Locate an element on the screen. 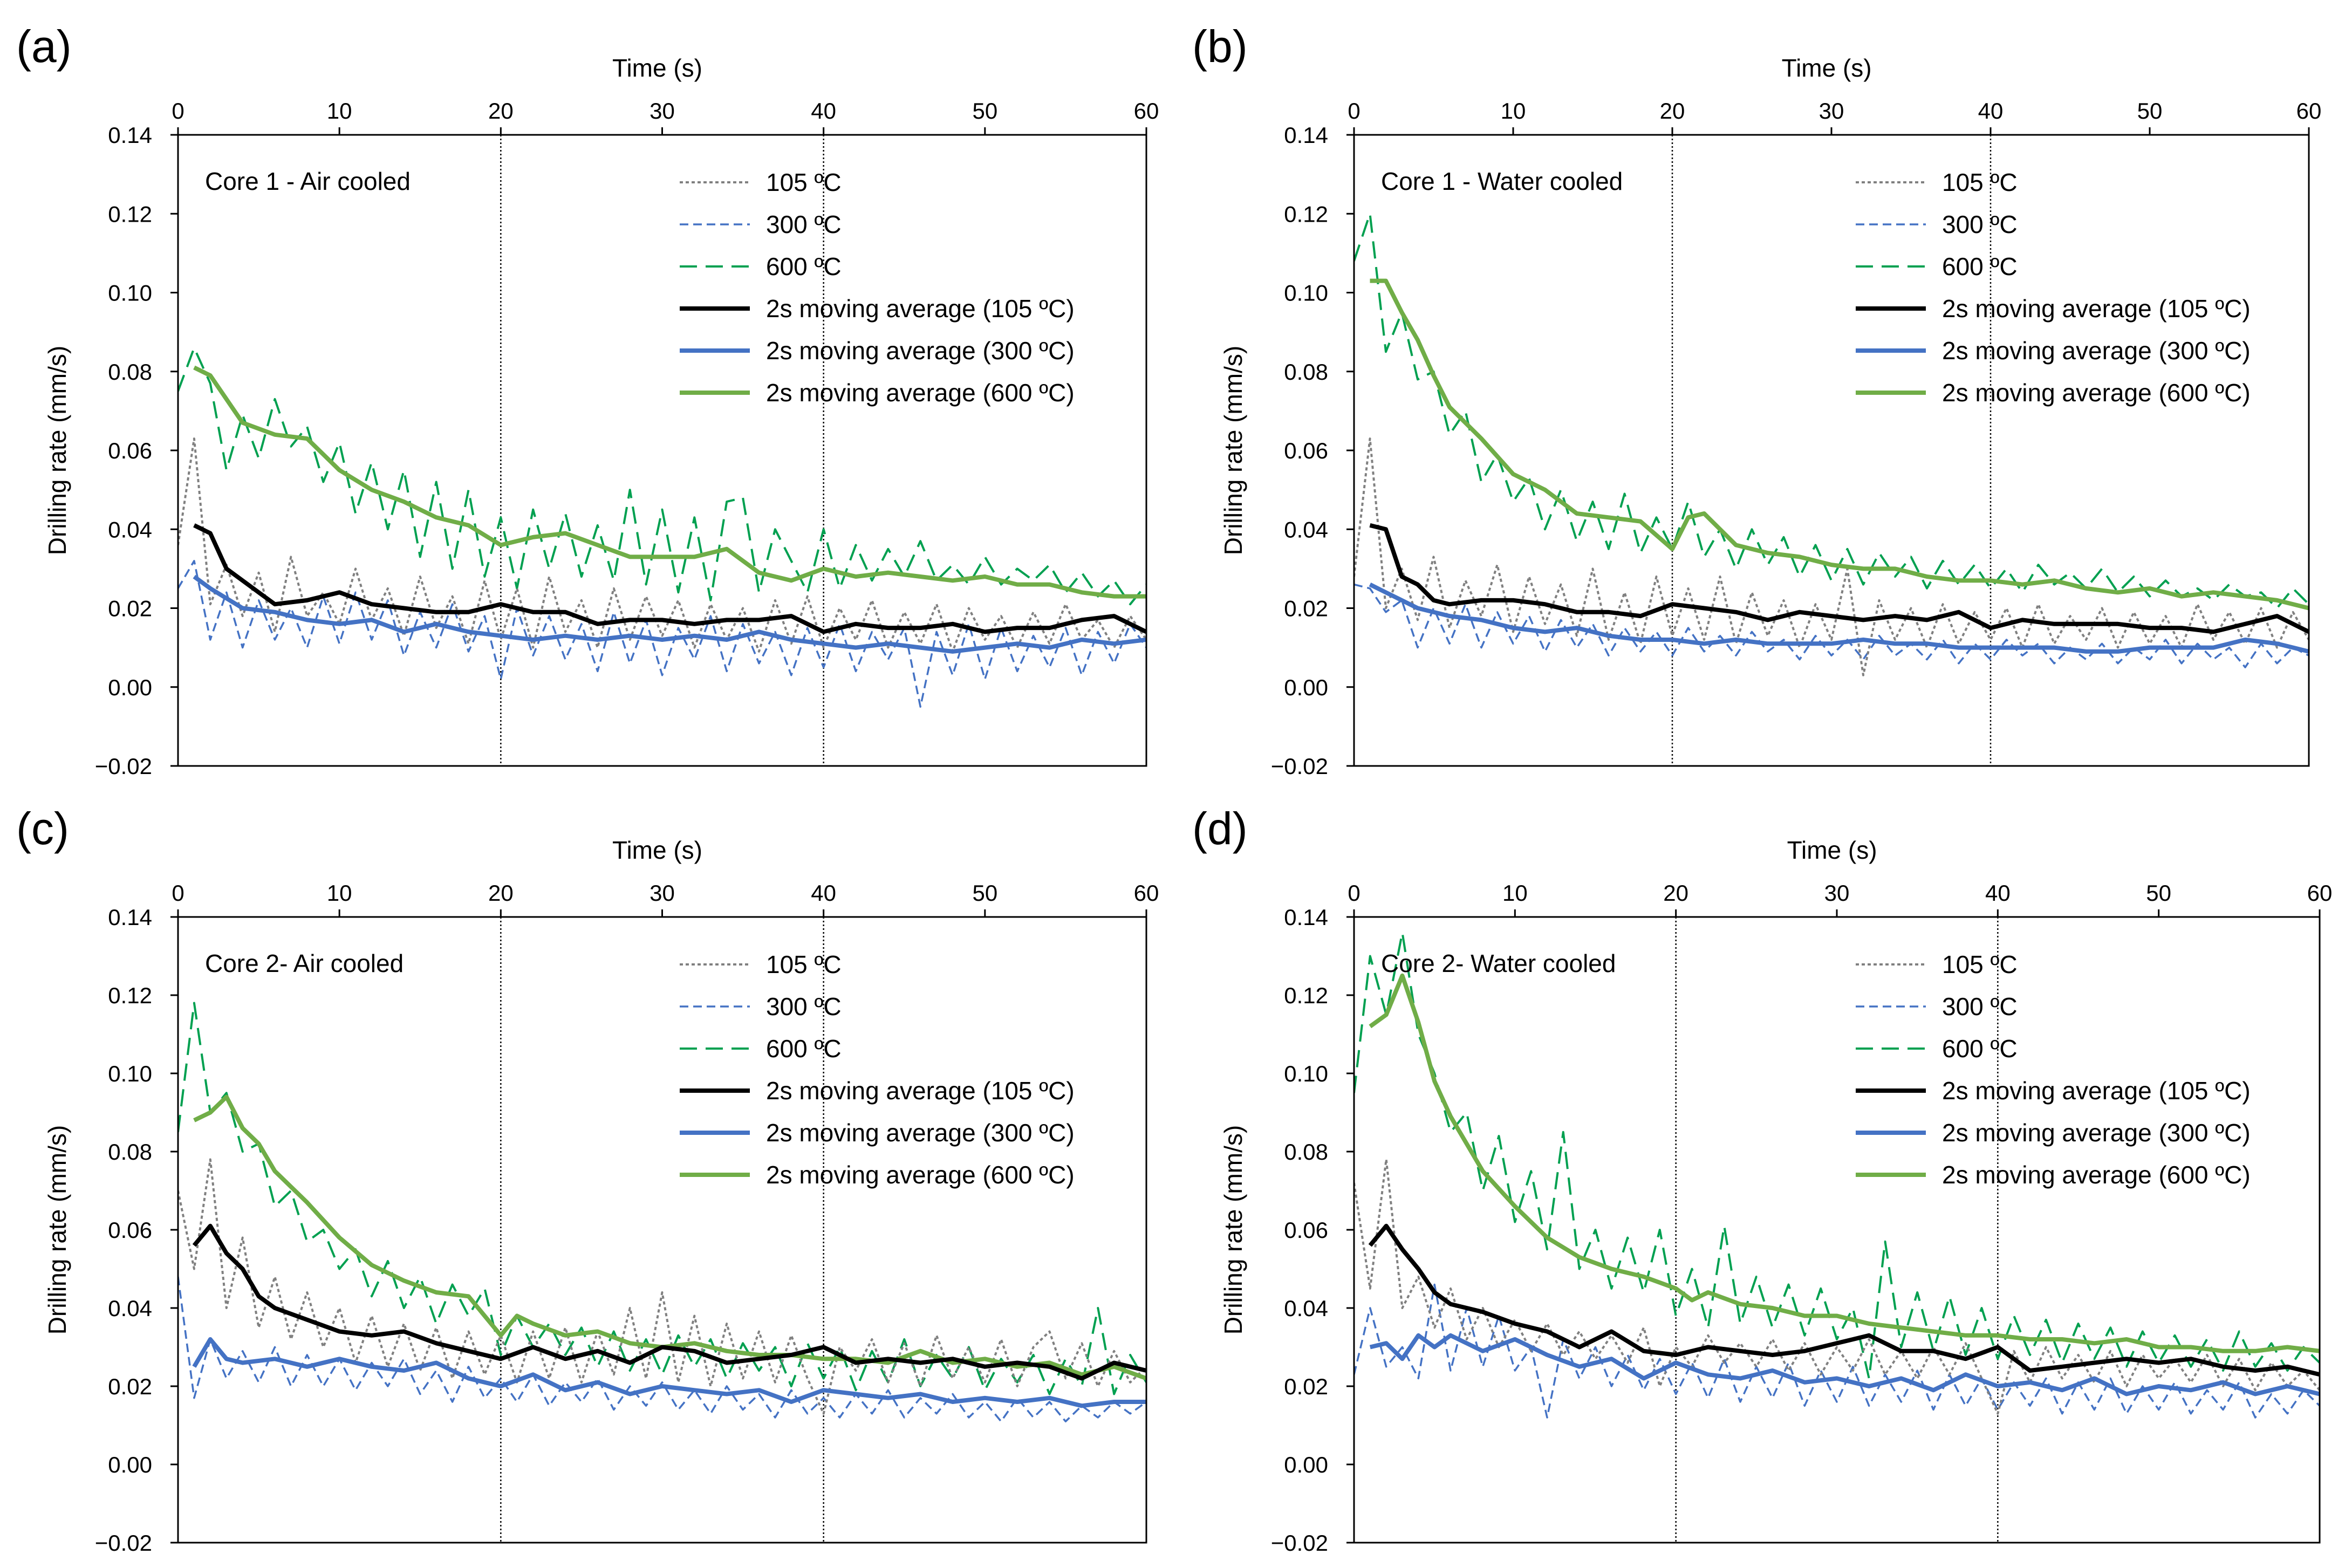  panel-annotation: Core 2- Water cooled is located at coordinates (1498, 963).